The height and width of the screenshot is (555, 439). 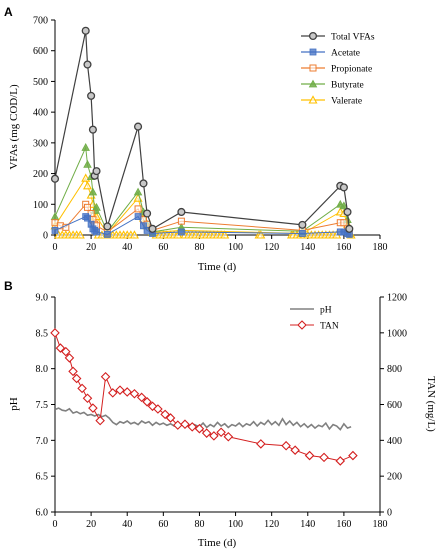 What do you see at coordinates (271, 524) in the screenshot?
I see `panel-b-x-tick-label: 120` at bounding box center [271, 524].